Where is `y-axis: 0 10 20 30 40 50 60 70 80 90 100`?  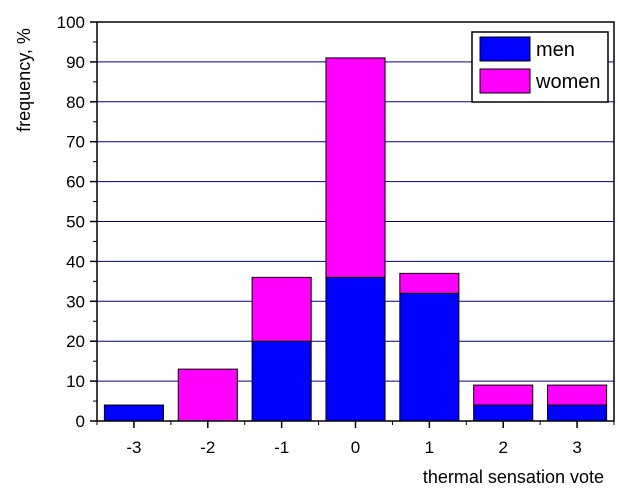 y-axis: 0 10 20 30 40 50 60 70 80 90 100 is located at coordinates (77, 222).